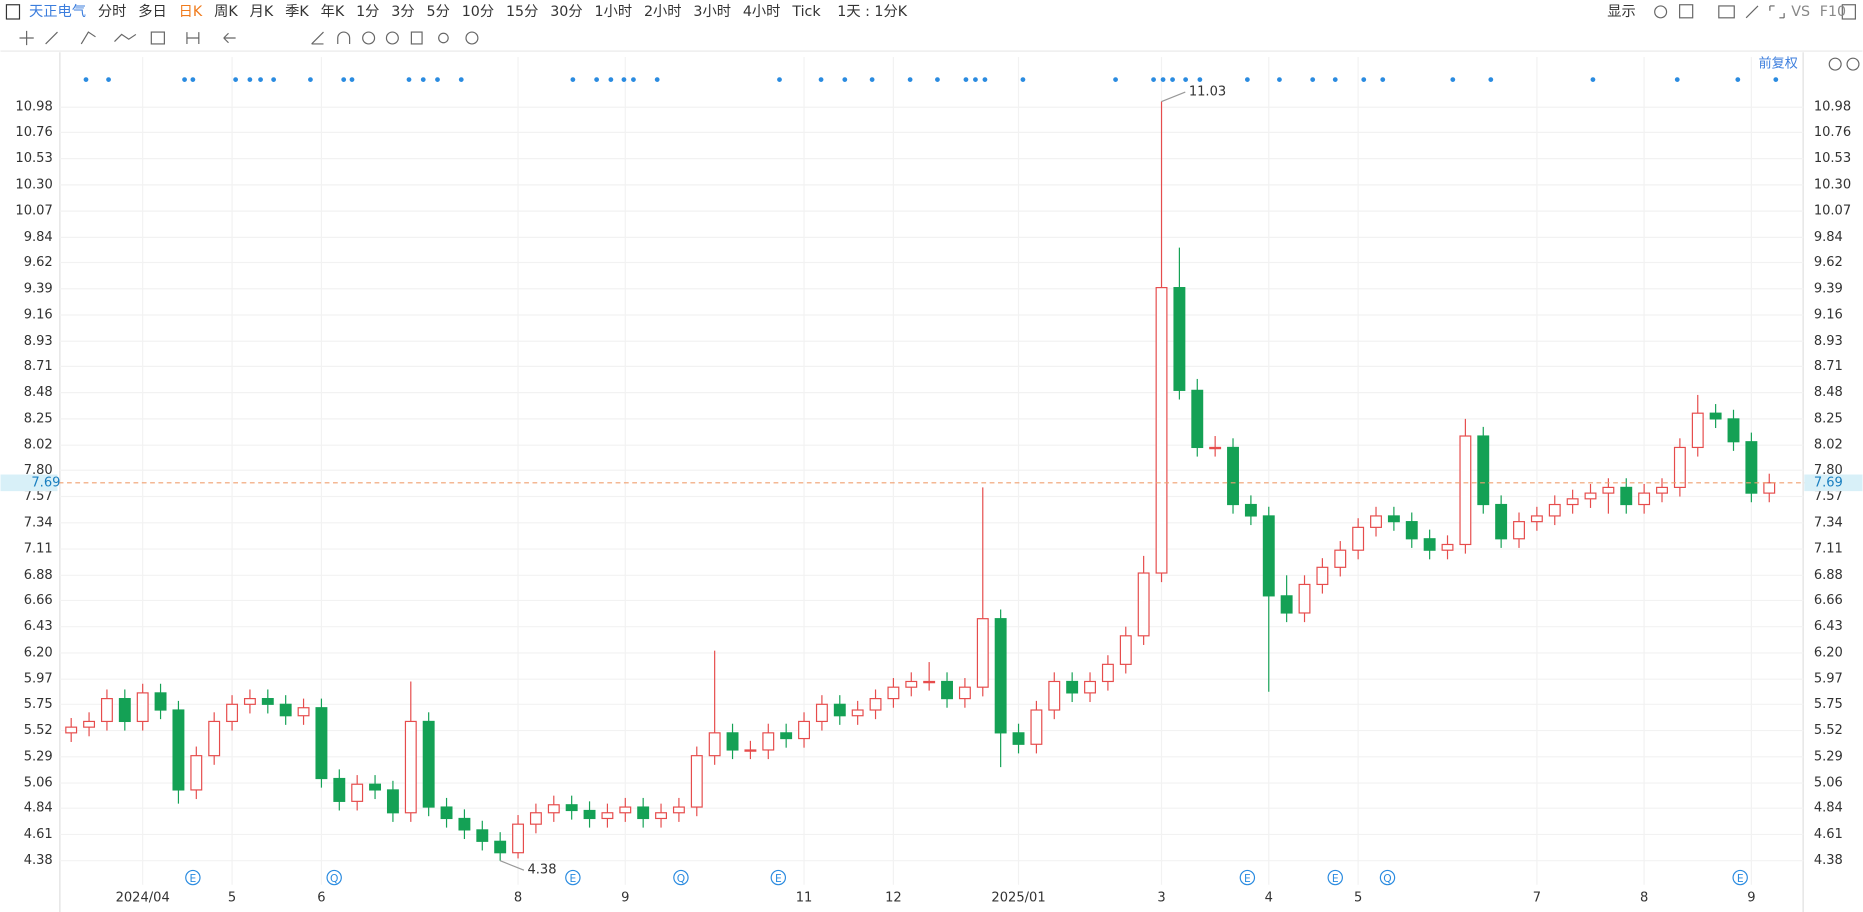 The height and width of the screenshot is (912, 1863). What do you see at coordinates (1621, 12) in the screenshot?
I see `right-control: 显示` at bounding box center [1621, 12].